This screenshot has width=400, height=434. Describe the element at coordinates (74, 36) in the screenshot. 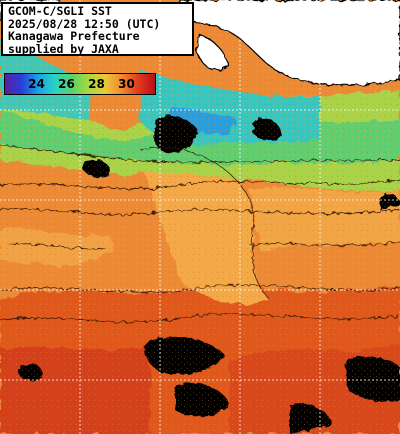

I see `info-line-region: Kanagawa Prefecture` at that location.